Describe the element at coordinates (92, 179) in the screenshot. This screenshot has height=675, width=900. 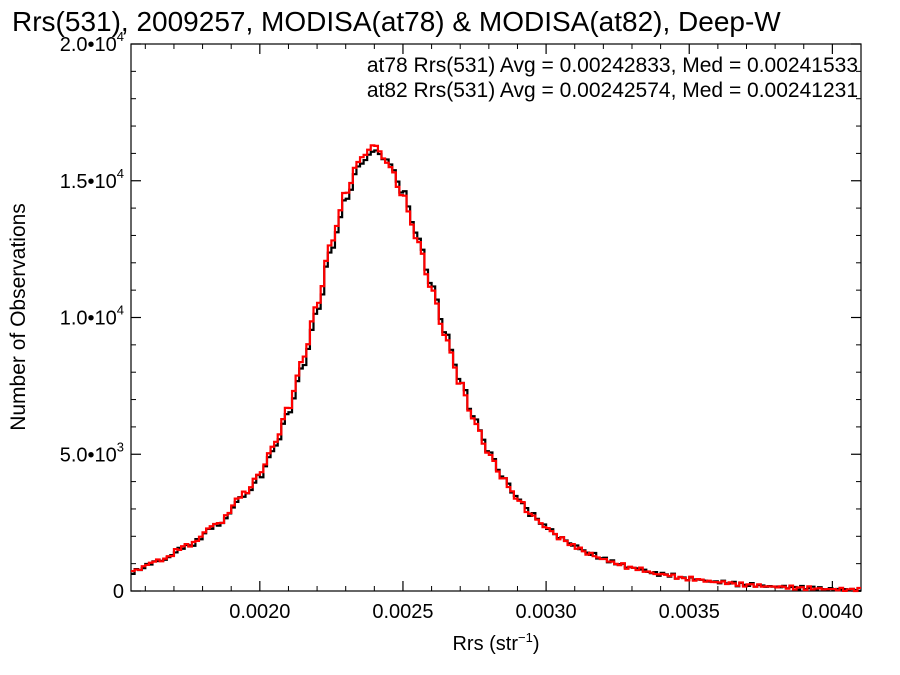
I see `y-tick-label: 1.5•104` at that location.